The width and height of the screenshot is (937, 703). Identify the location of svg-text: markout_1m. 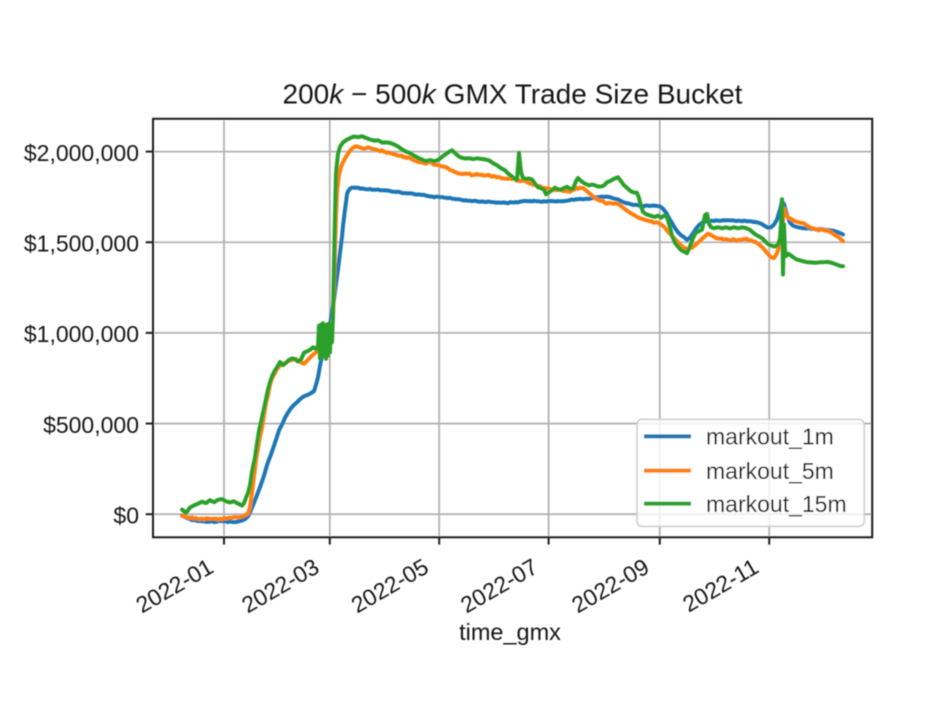
(770, 437).